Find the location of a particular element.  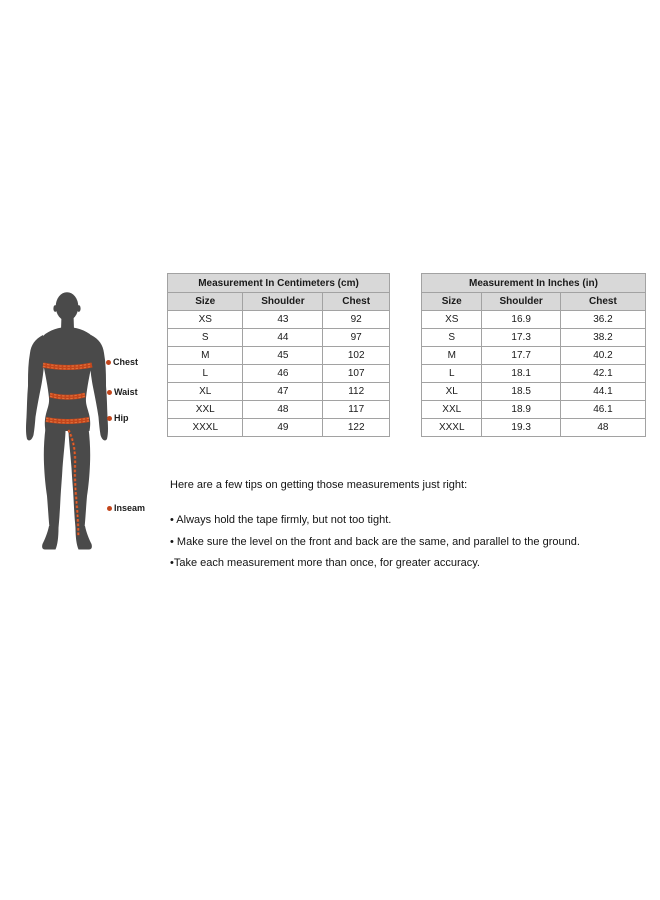

table-row: XXXL 19.3 48 is located at coordinates (533, 427).